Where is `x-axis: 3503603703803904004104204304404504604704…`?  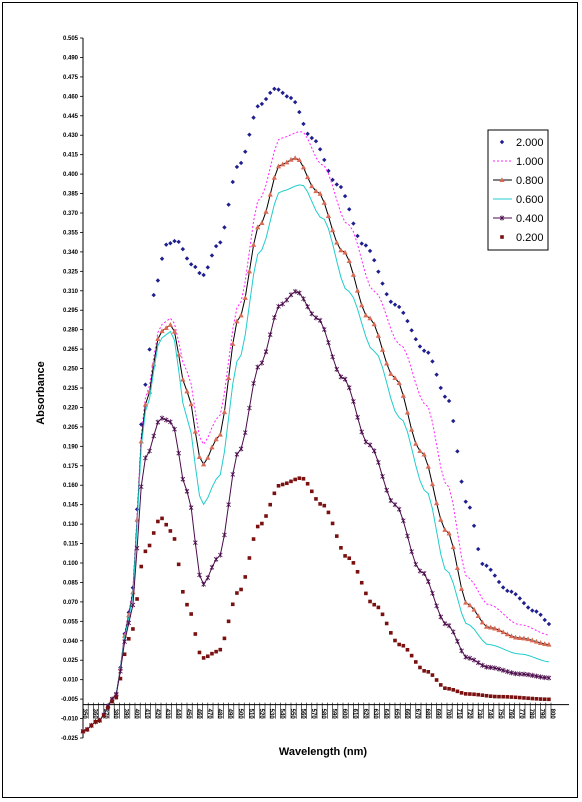 x-axis: 3503603703803904004104204304404504604704… is located at coordinates (325, 711).